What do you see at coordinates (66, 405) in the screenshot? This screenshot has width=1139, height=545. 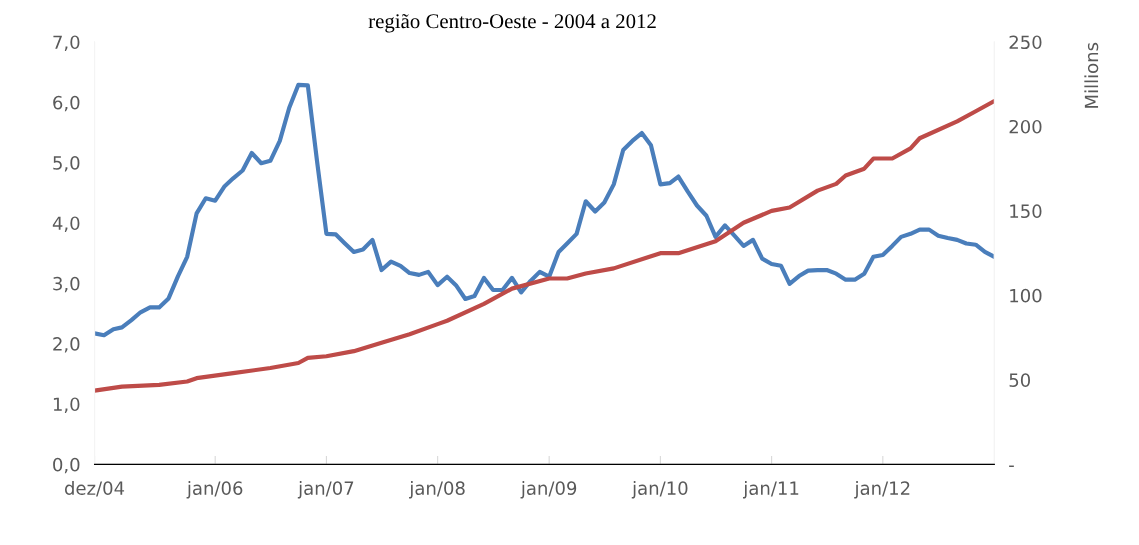 I see `y-tick-label: 1,0` at bounding box center [66, 405].